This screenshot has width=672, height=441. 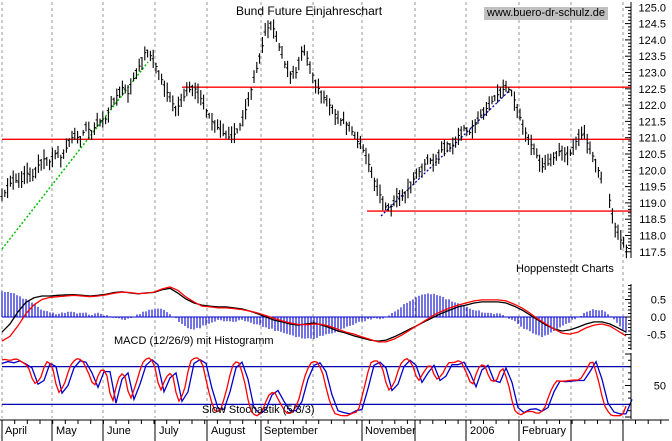 What do you see at coordinates (652, 188) in the screenshot?
I see `svg-text: 119.5` at bounding box center [652, 188].